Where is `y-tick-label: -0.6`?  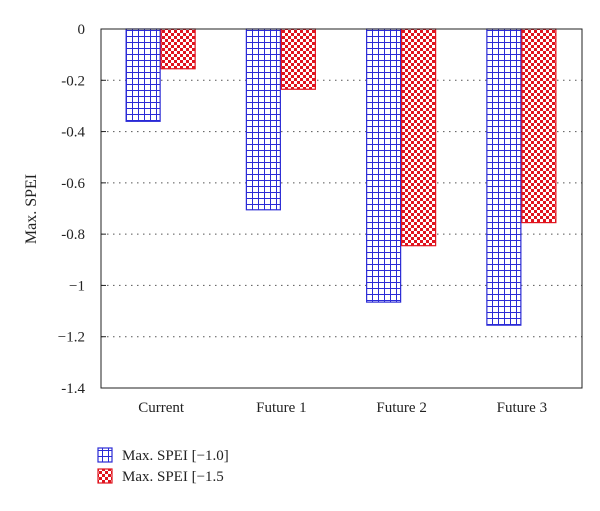
y-tick-label: -0.6 is located at coordinates (73, 184).